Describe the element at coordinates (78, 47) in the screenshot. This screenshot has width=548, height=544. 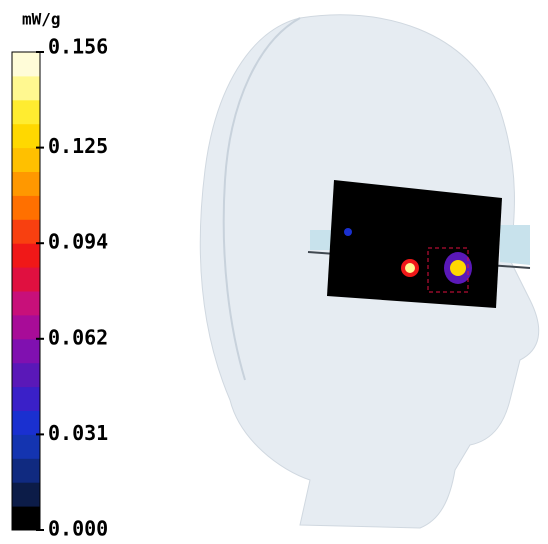
I see `tick-label: 0.156` at that location.